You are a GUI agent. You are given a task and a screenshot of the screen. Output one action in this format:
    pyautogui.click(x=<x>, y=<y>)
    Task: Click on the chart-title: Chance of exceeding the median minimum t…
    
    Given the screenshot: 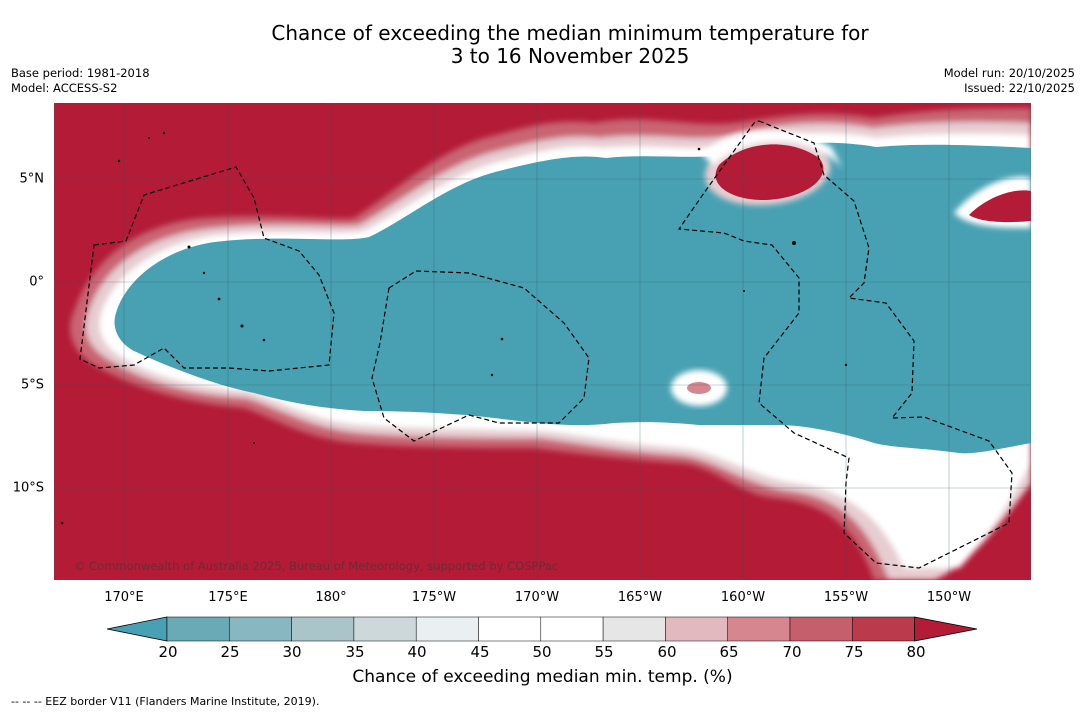 What is the action you would take?
    pyautogui.click(x=542, y=45)
    